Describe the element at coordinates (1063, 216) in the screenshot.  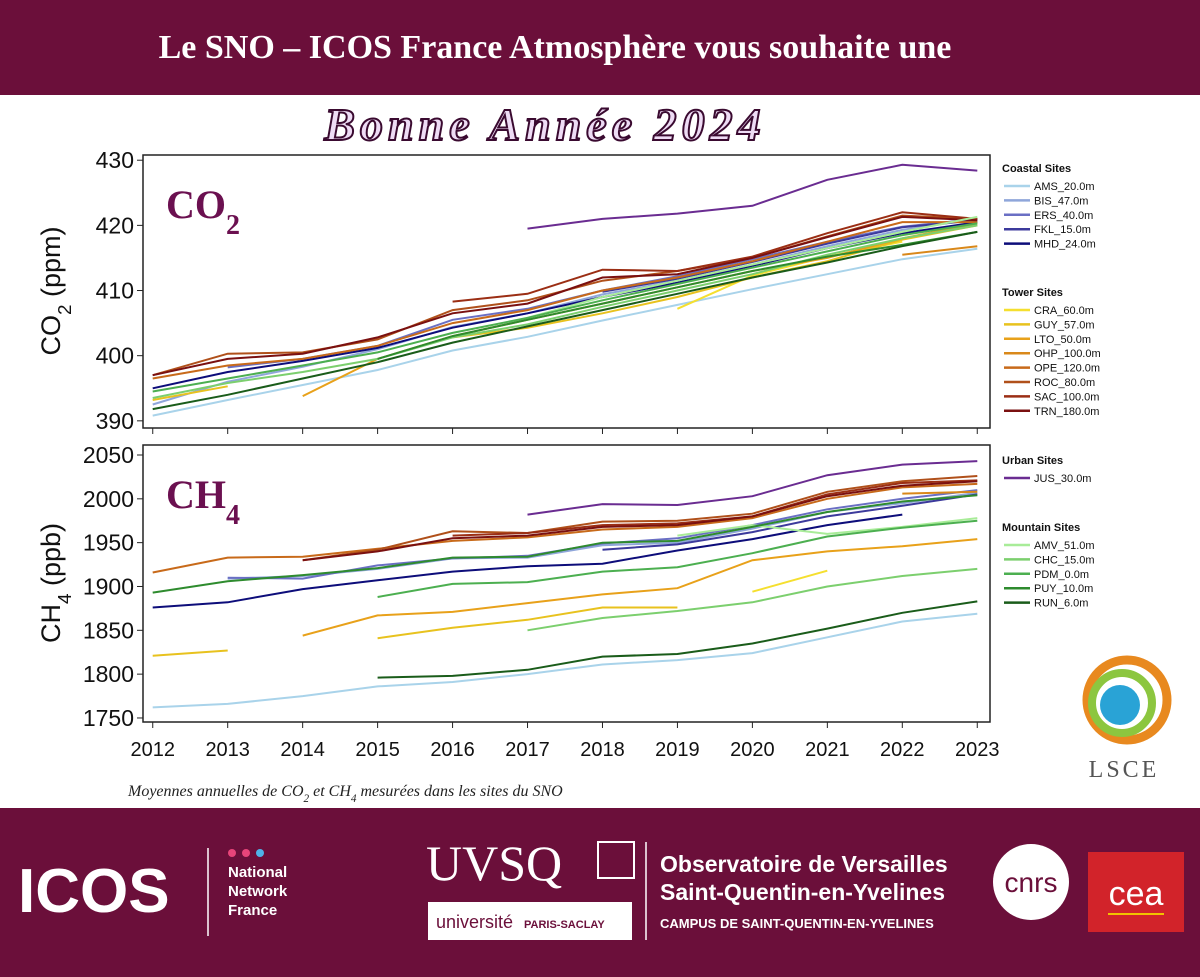
I see `legend-label: ERS_40.0m` at that location.